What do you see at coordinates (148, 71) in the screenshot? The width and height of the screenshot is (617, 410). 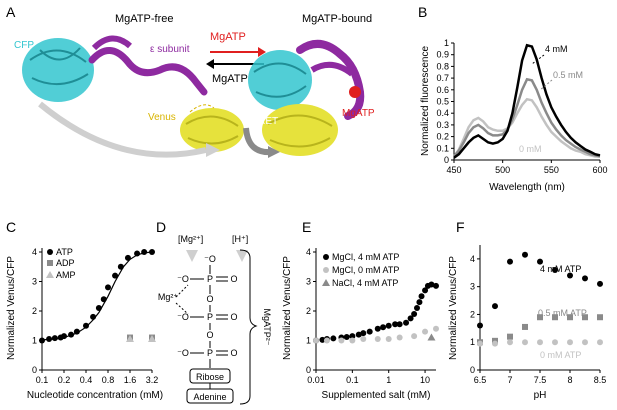 I see `epsilon-subunit-shape` at bounding box center [148, 71].